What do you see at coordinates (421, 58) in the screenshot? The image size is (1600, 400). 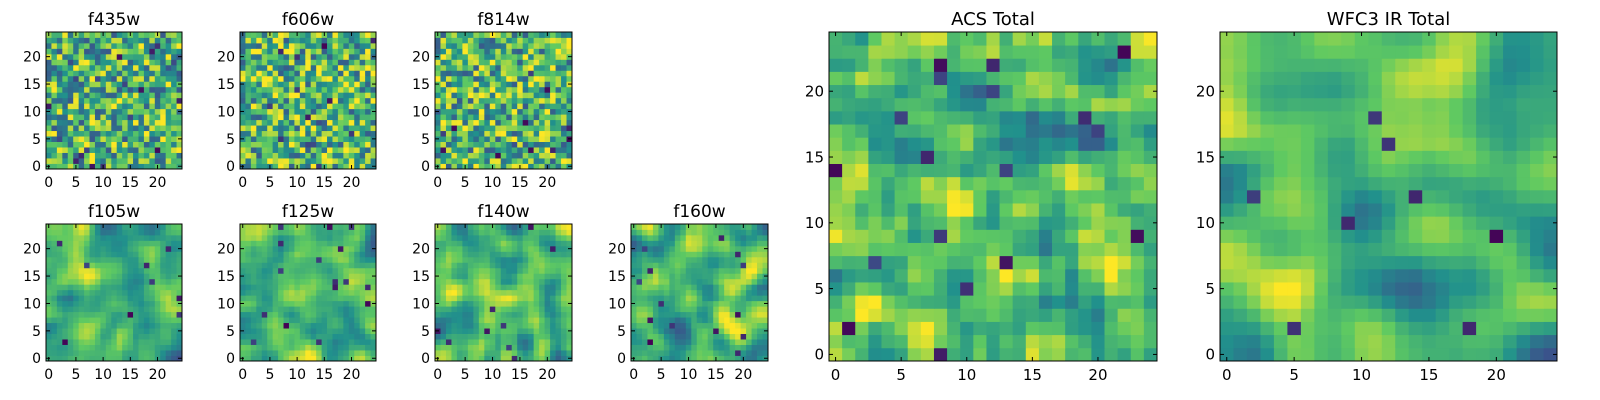 I see `y-tick-label: 20` at bounding box center [421, 58].